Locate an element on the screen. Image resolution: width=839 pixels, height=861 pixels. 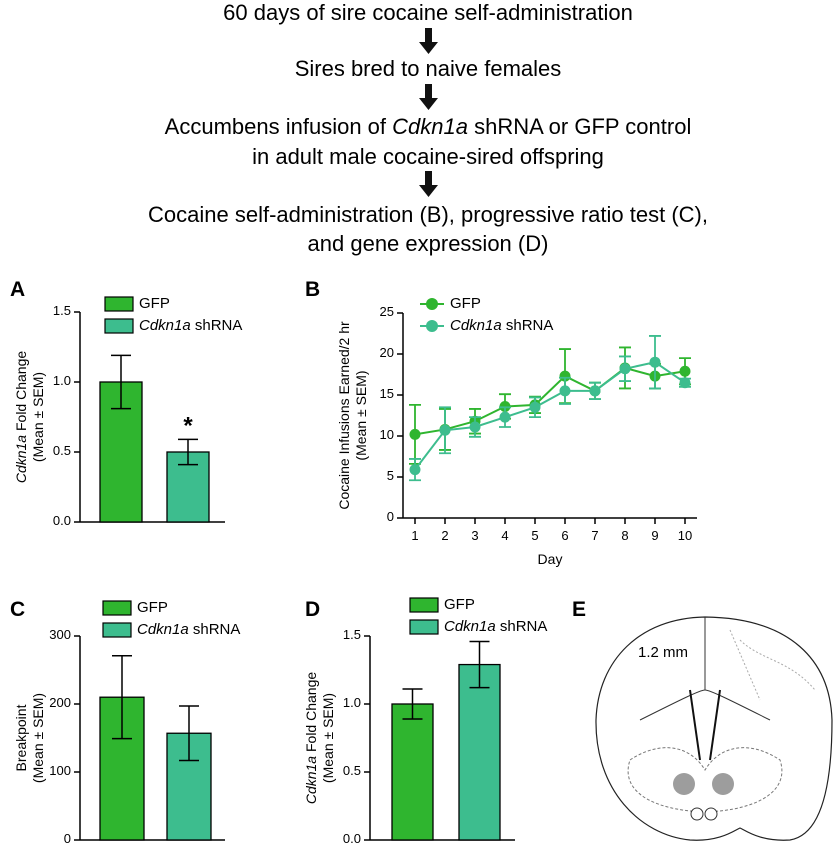
panel-letter: D is located at coordinates (312, 609).